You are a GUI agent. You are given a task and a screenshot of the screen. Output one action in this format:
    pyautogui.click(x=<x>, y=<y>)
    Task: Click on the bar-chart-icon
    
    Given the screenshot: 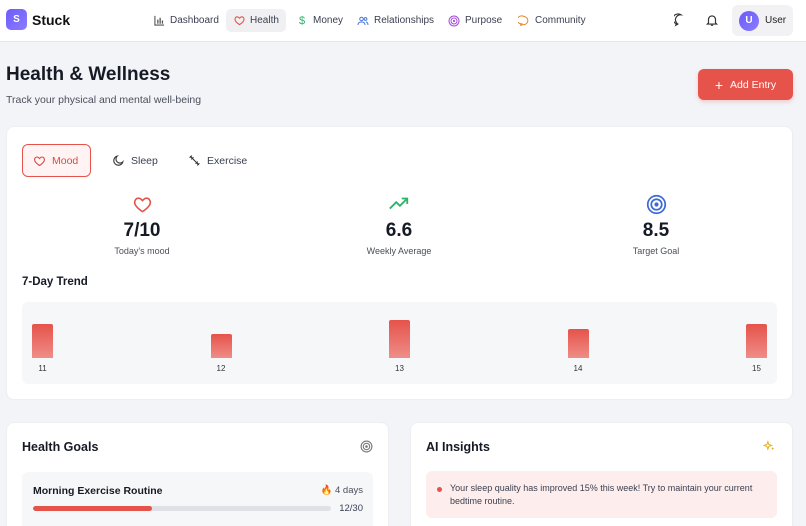 What is the action you would take?
    pyautogui.click(x=159, y=21)
    